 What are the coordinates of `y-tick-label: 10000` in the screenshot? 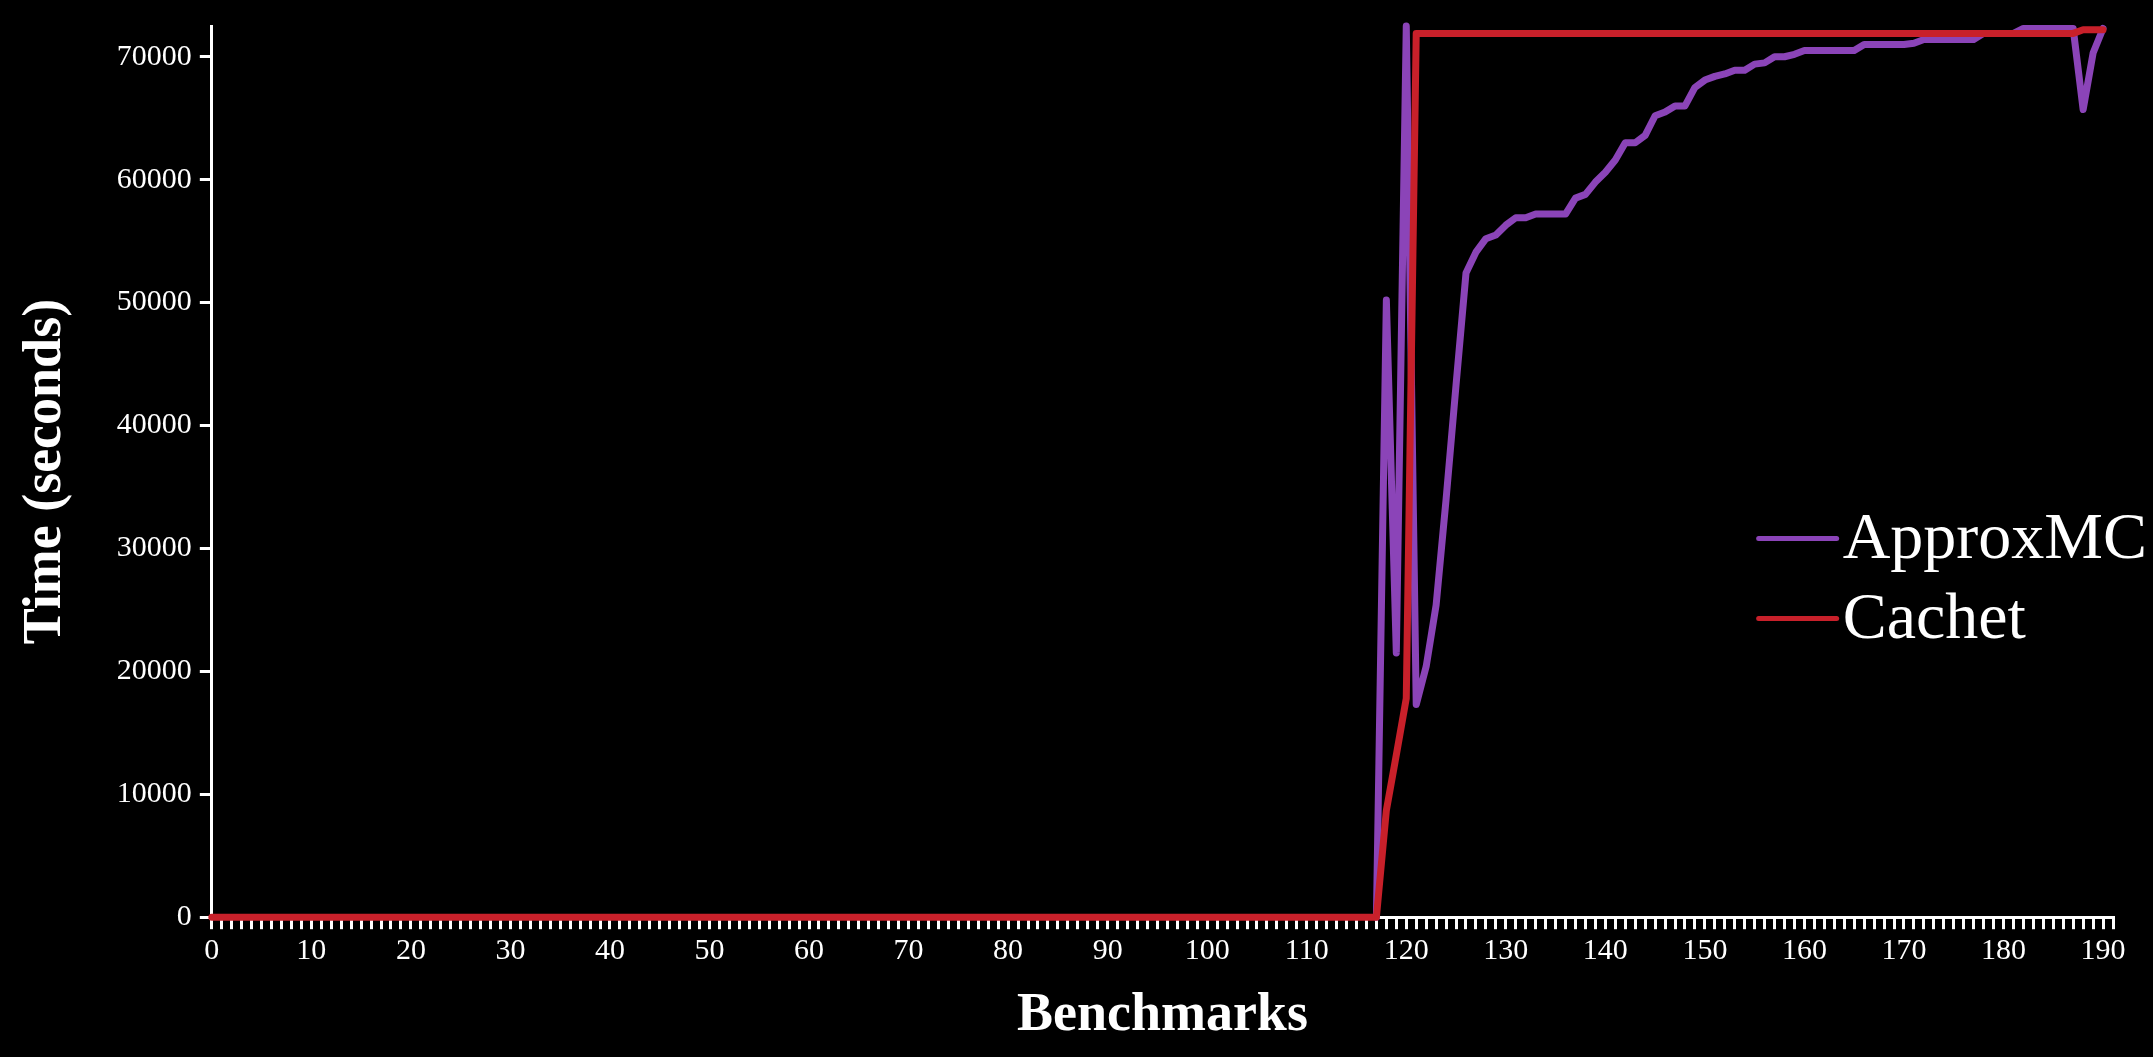 It's located at (154, 792).